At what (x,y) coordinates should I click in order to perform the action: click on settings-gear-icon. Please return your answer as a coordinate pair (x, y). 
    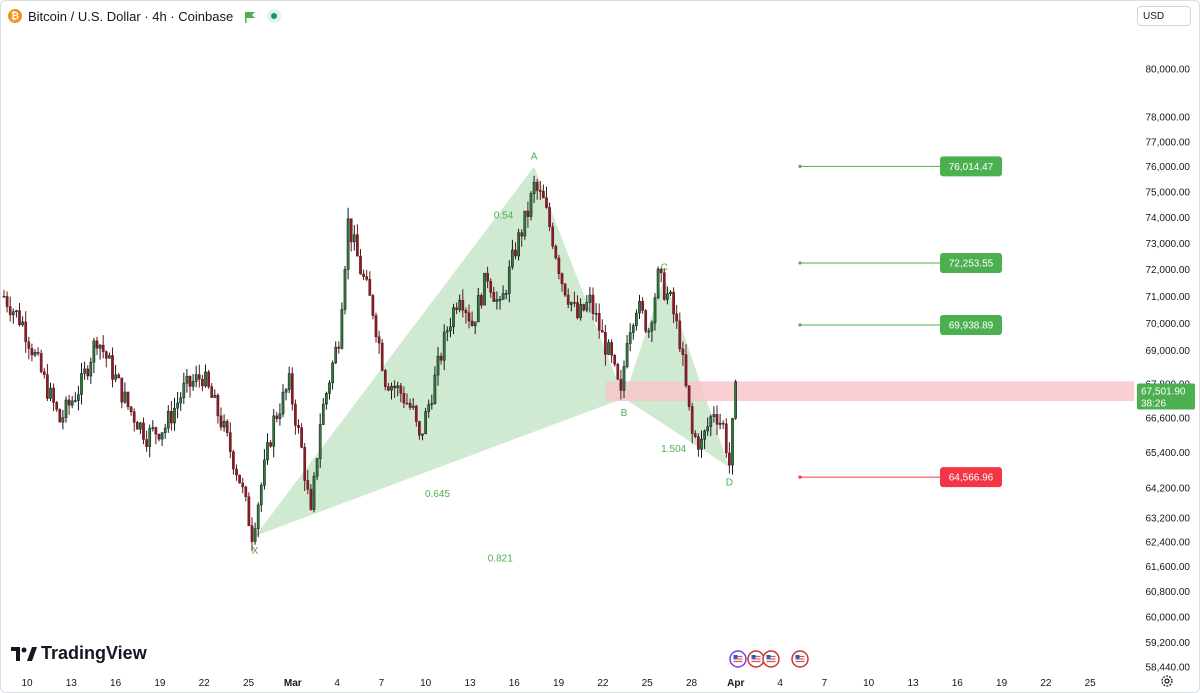
    Looking at the image, I should click on (1167, 681).